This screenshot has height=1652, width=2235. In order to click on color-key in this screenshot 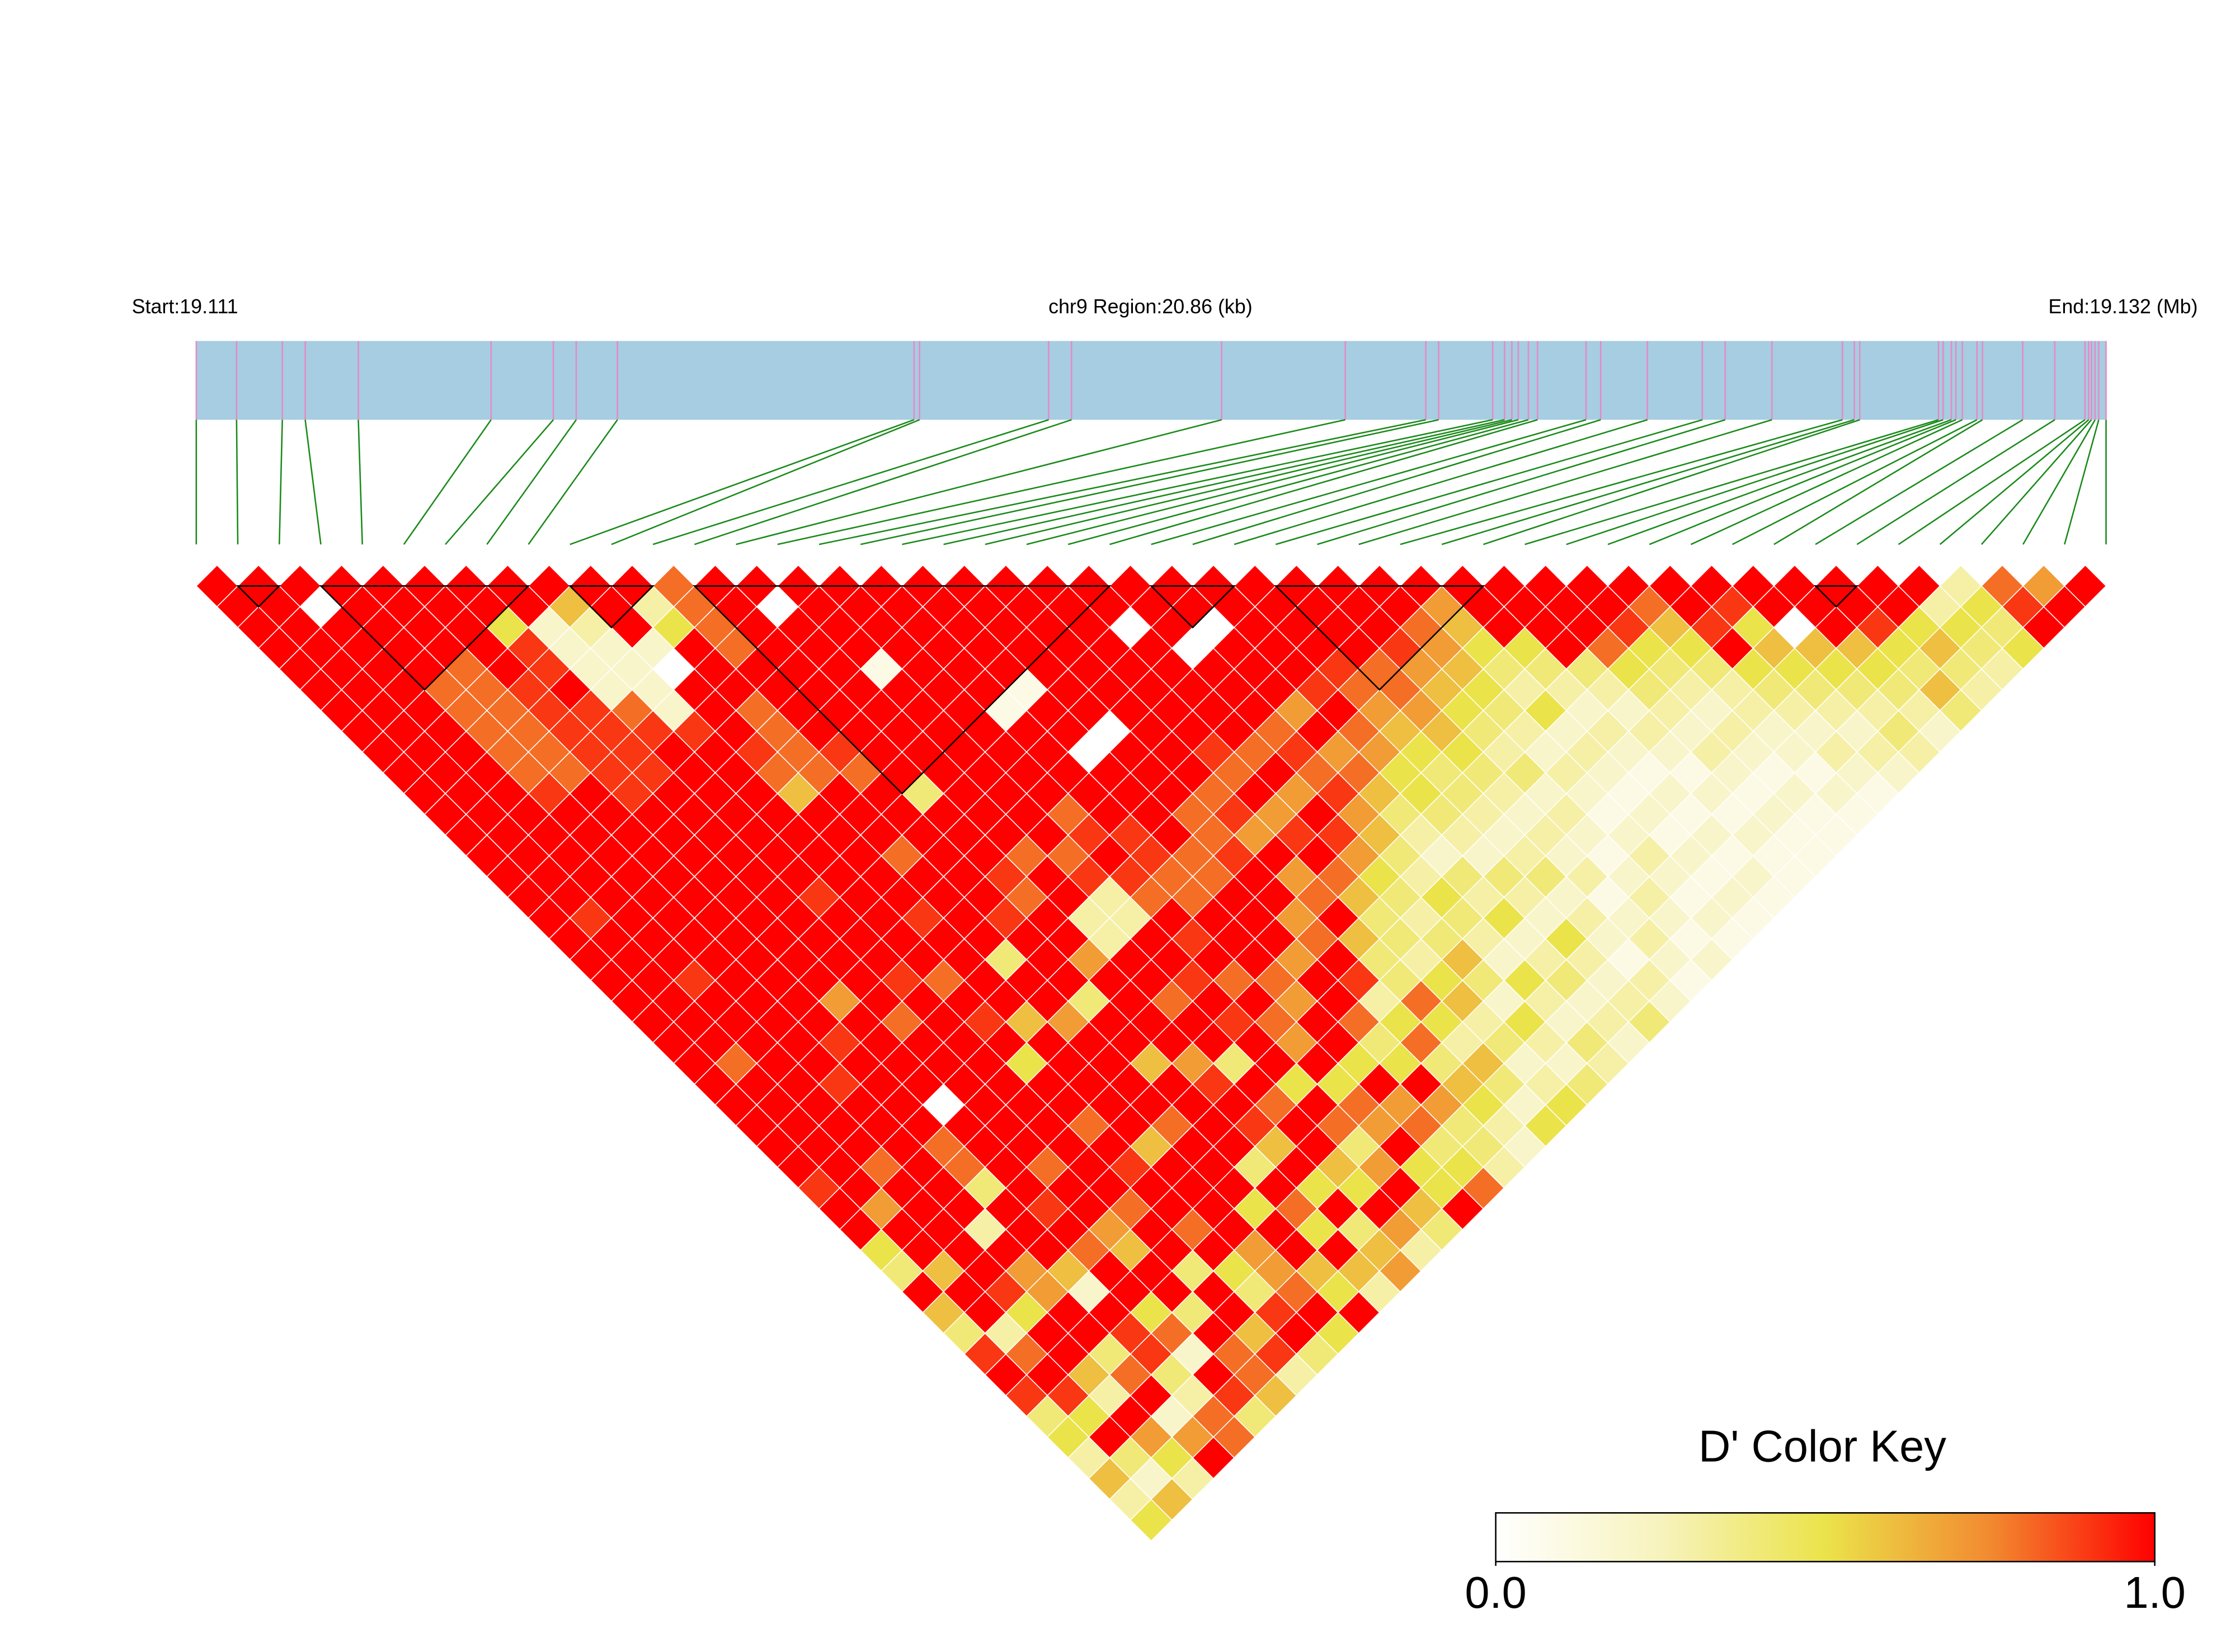, I will do `click(1825, 1537)`.